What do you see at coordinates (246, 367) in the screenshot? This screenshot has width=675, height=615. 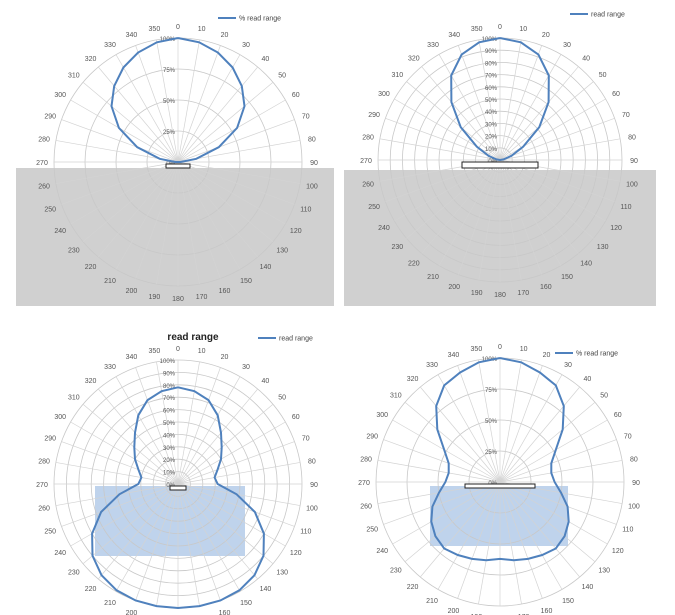 I see `angle-label: 30` at bounding box center [246, 367].